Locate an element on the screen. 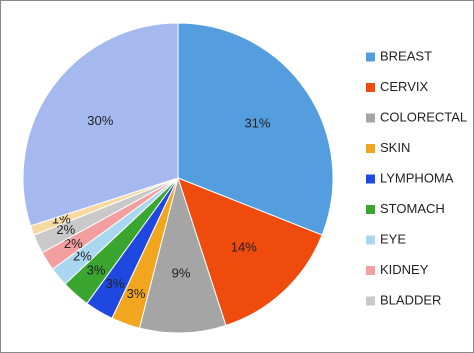 The width and height of the screenshot is (474, 353). legend-label: SKIN is located at coordinates (395, 147).